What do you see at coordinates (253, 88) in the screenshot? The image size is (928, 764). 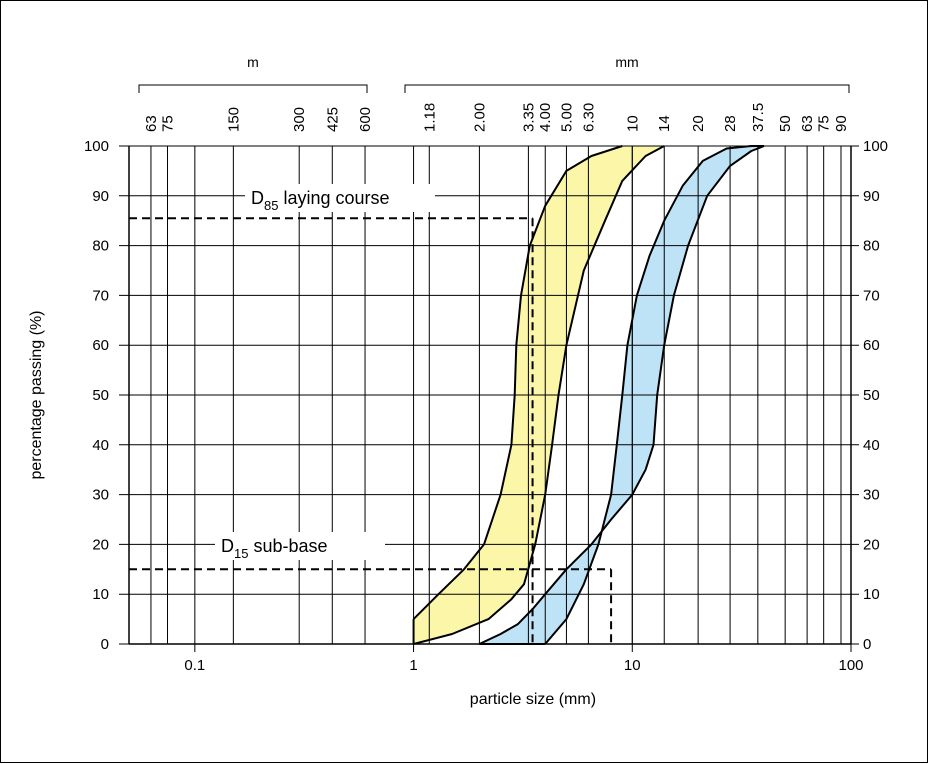 I see `top-m-bracket` at bounding box center [253, 88].